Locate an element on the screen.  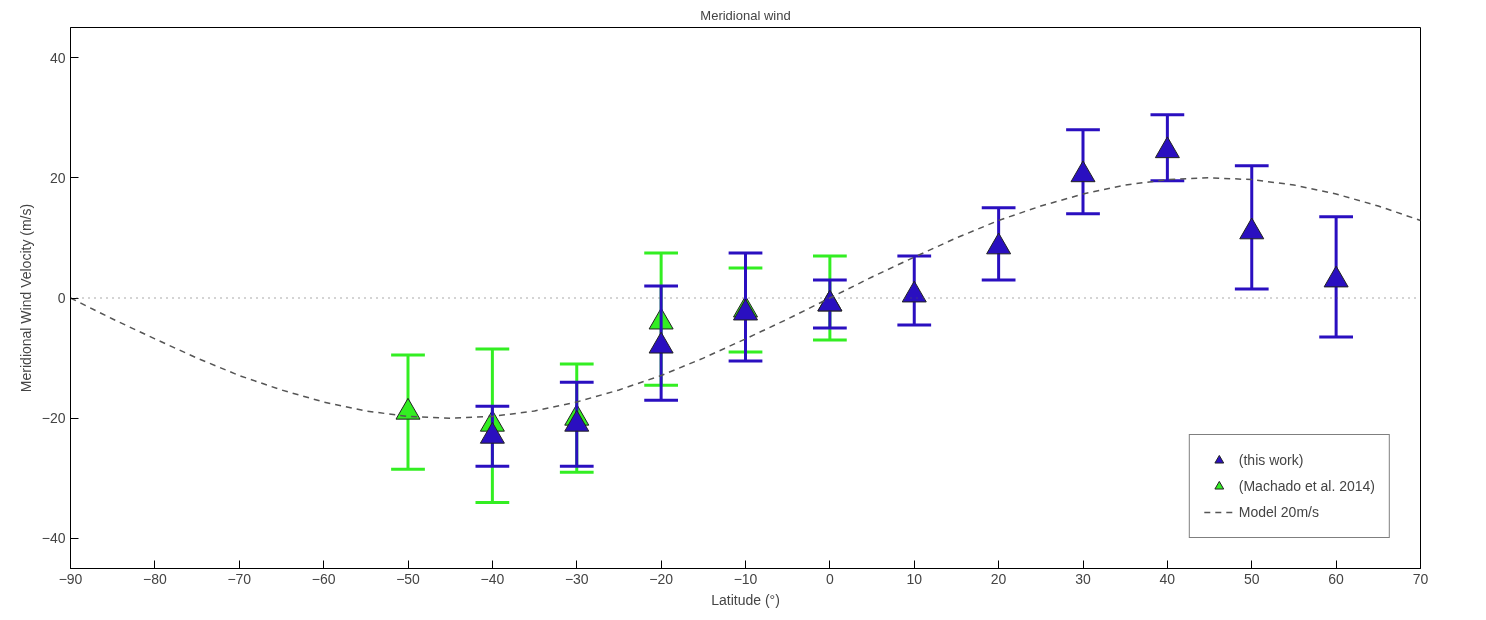
y-tick-label: −40 is located at coordinates (53, 538).